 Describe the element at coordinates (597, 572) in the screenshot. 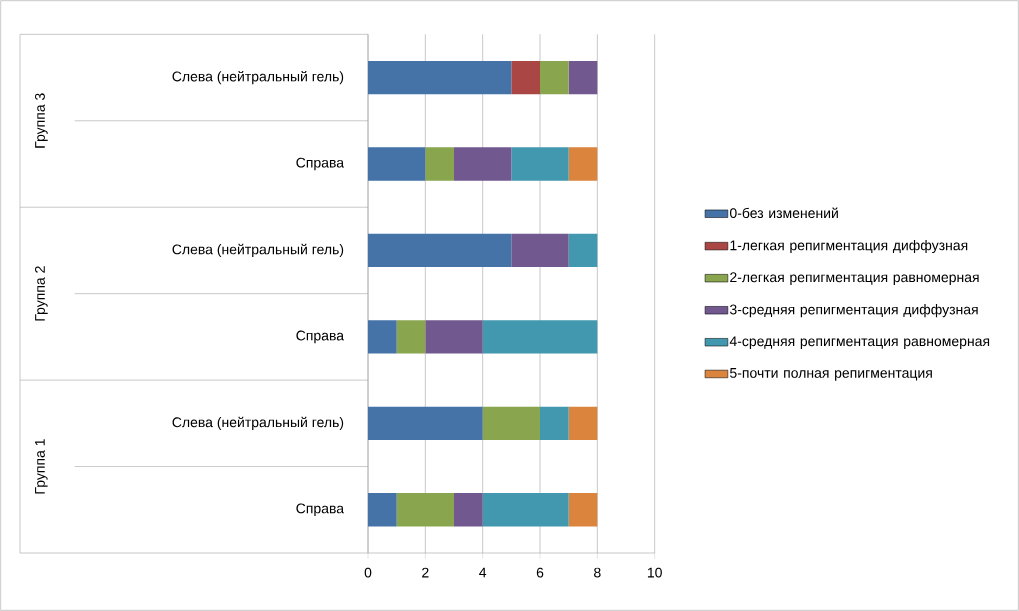

I see `x-tick-label: 8` at that location.